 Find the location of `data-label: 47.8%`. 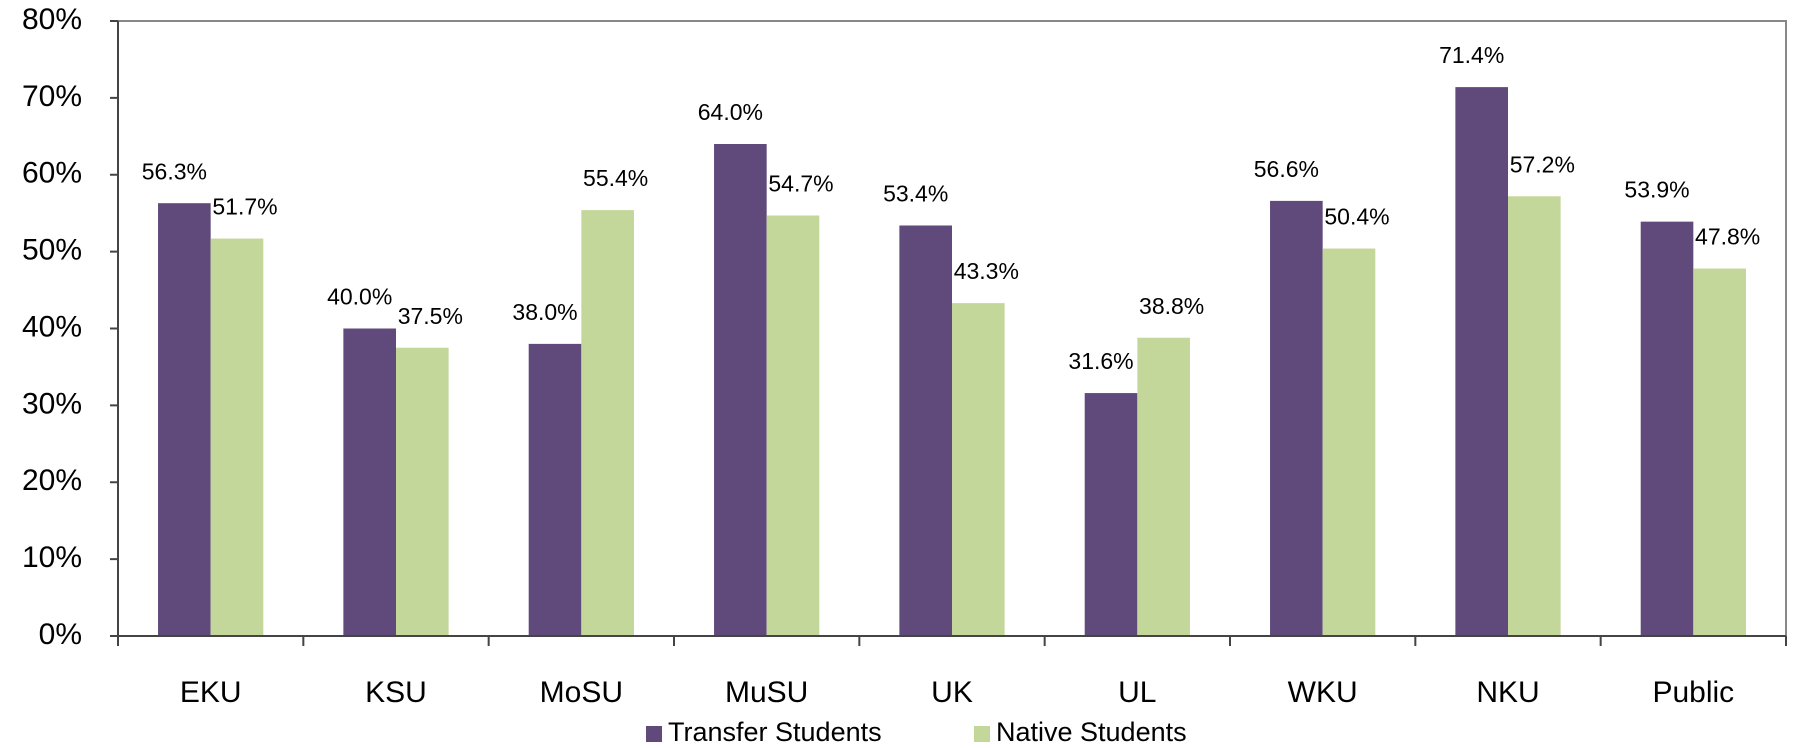

data-label: 47.8% is located at coordinates (1727, 237).